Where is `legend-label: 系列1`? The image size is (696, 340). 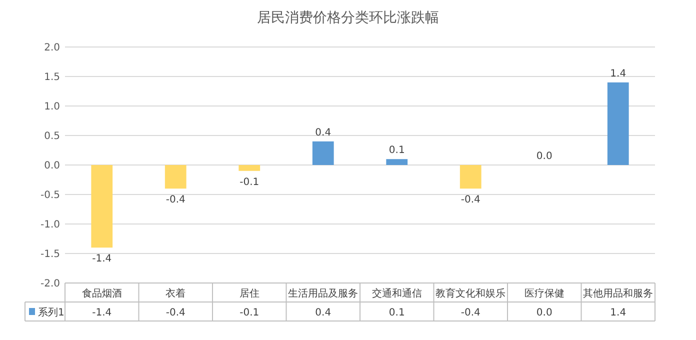 legend-label: 系列1 is located at coordinates (51, 312).